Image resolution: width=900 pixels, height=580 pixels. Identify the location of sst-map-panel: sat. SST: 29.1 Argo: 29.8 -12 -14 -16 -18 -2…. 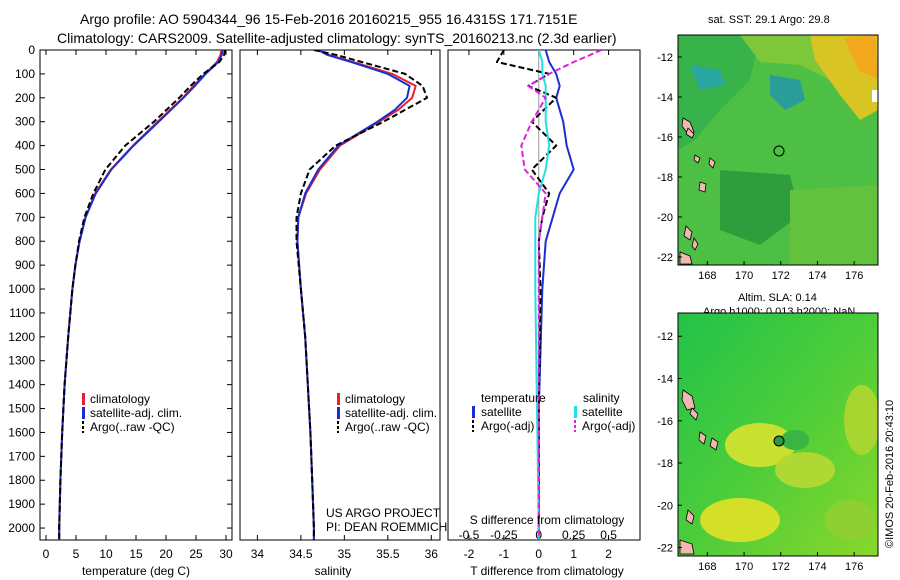
(768, 148).